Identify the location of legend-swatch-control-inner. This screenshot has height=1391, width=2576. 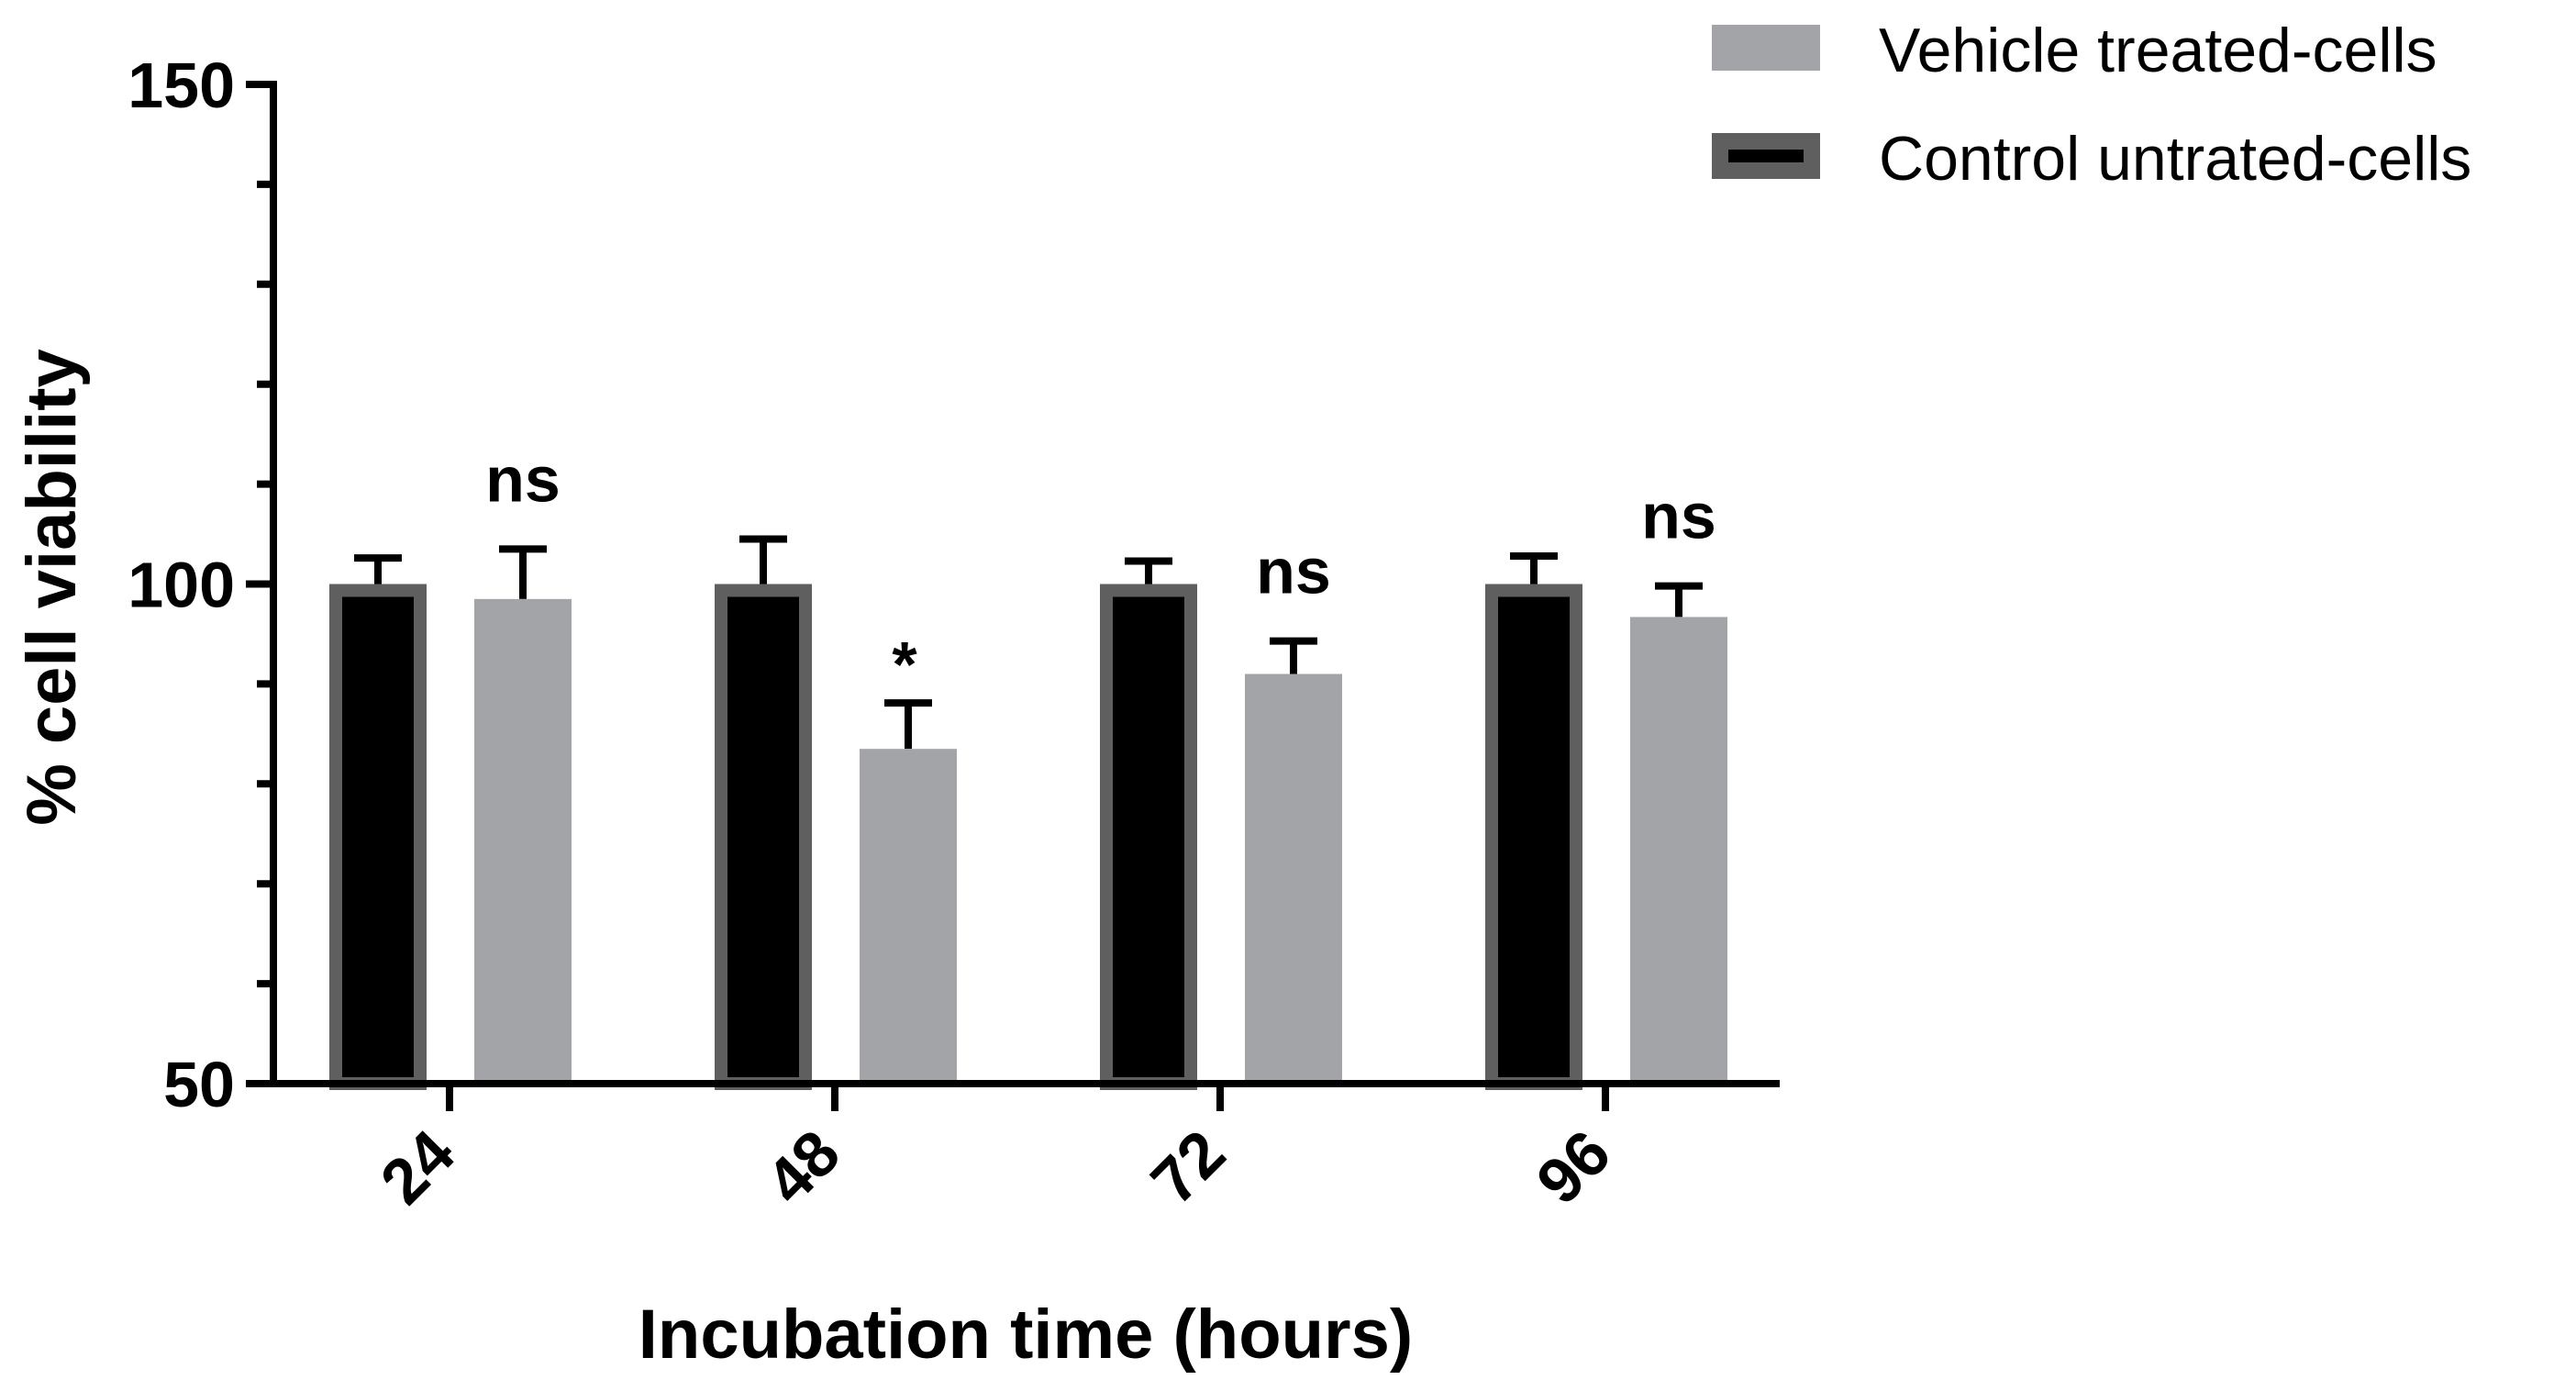
(1766, 156).